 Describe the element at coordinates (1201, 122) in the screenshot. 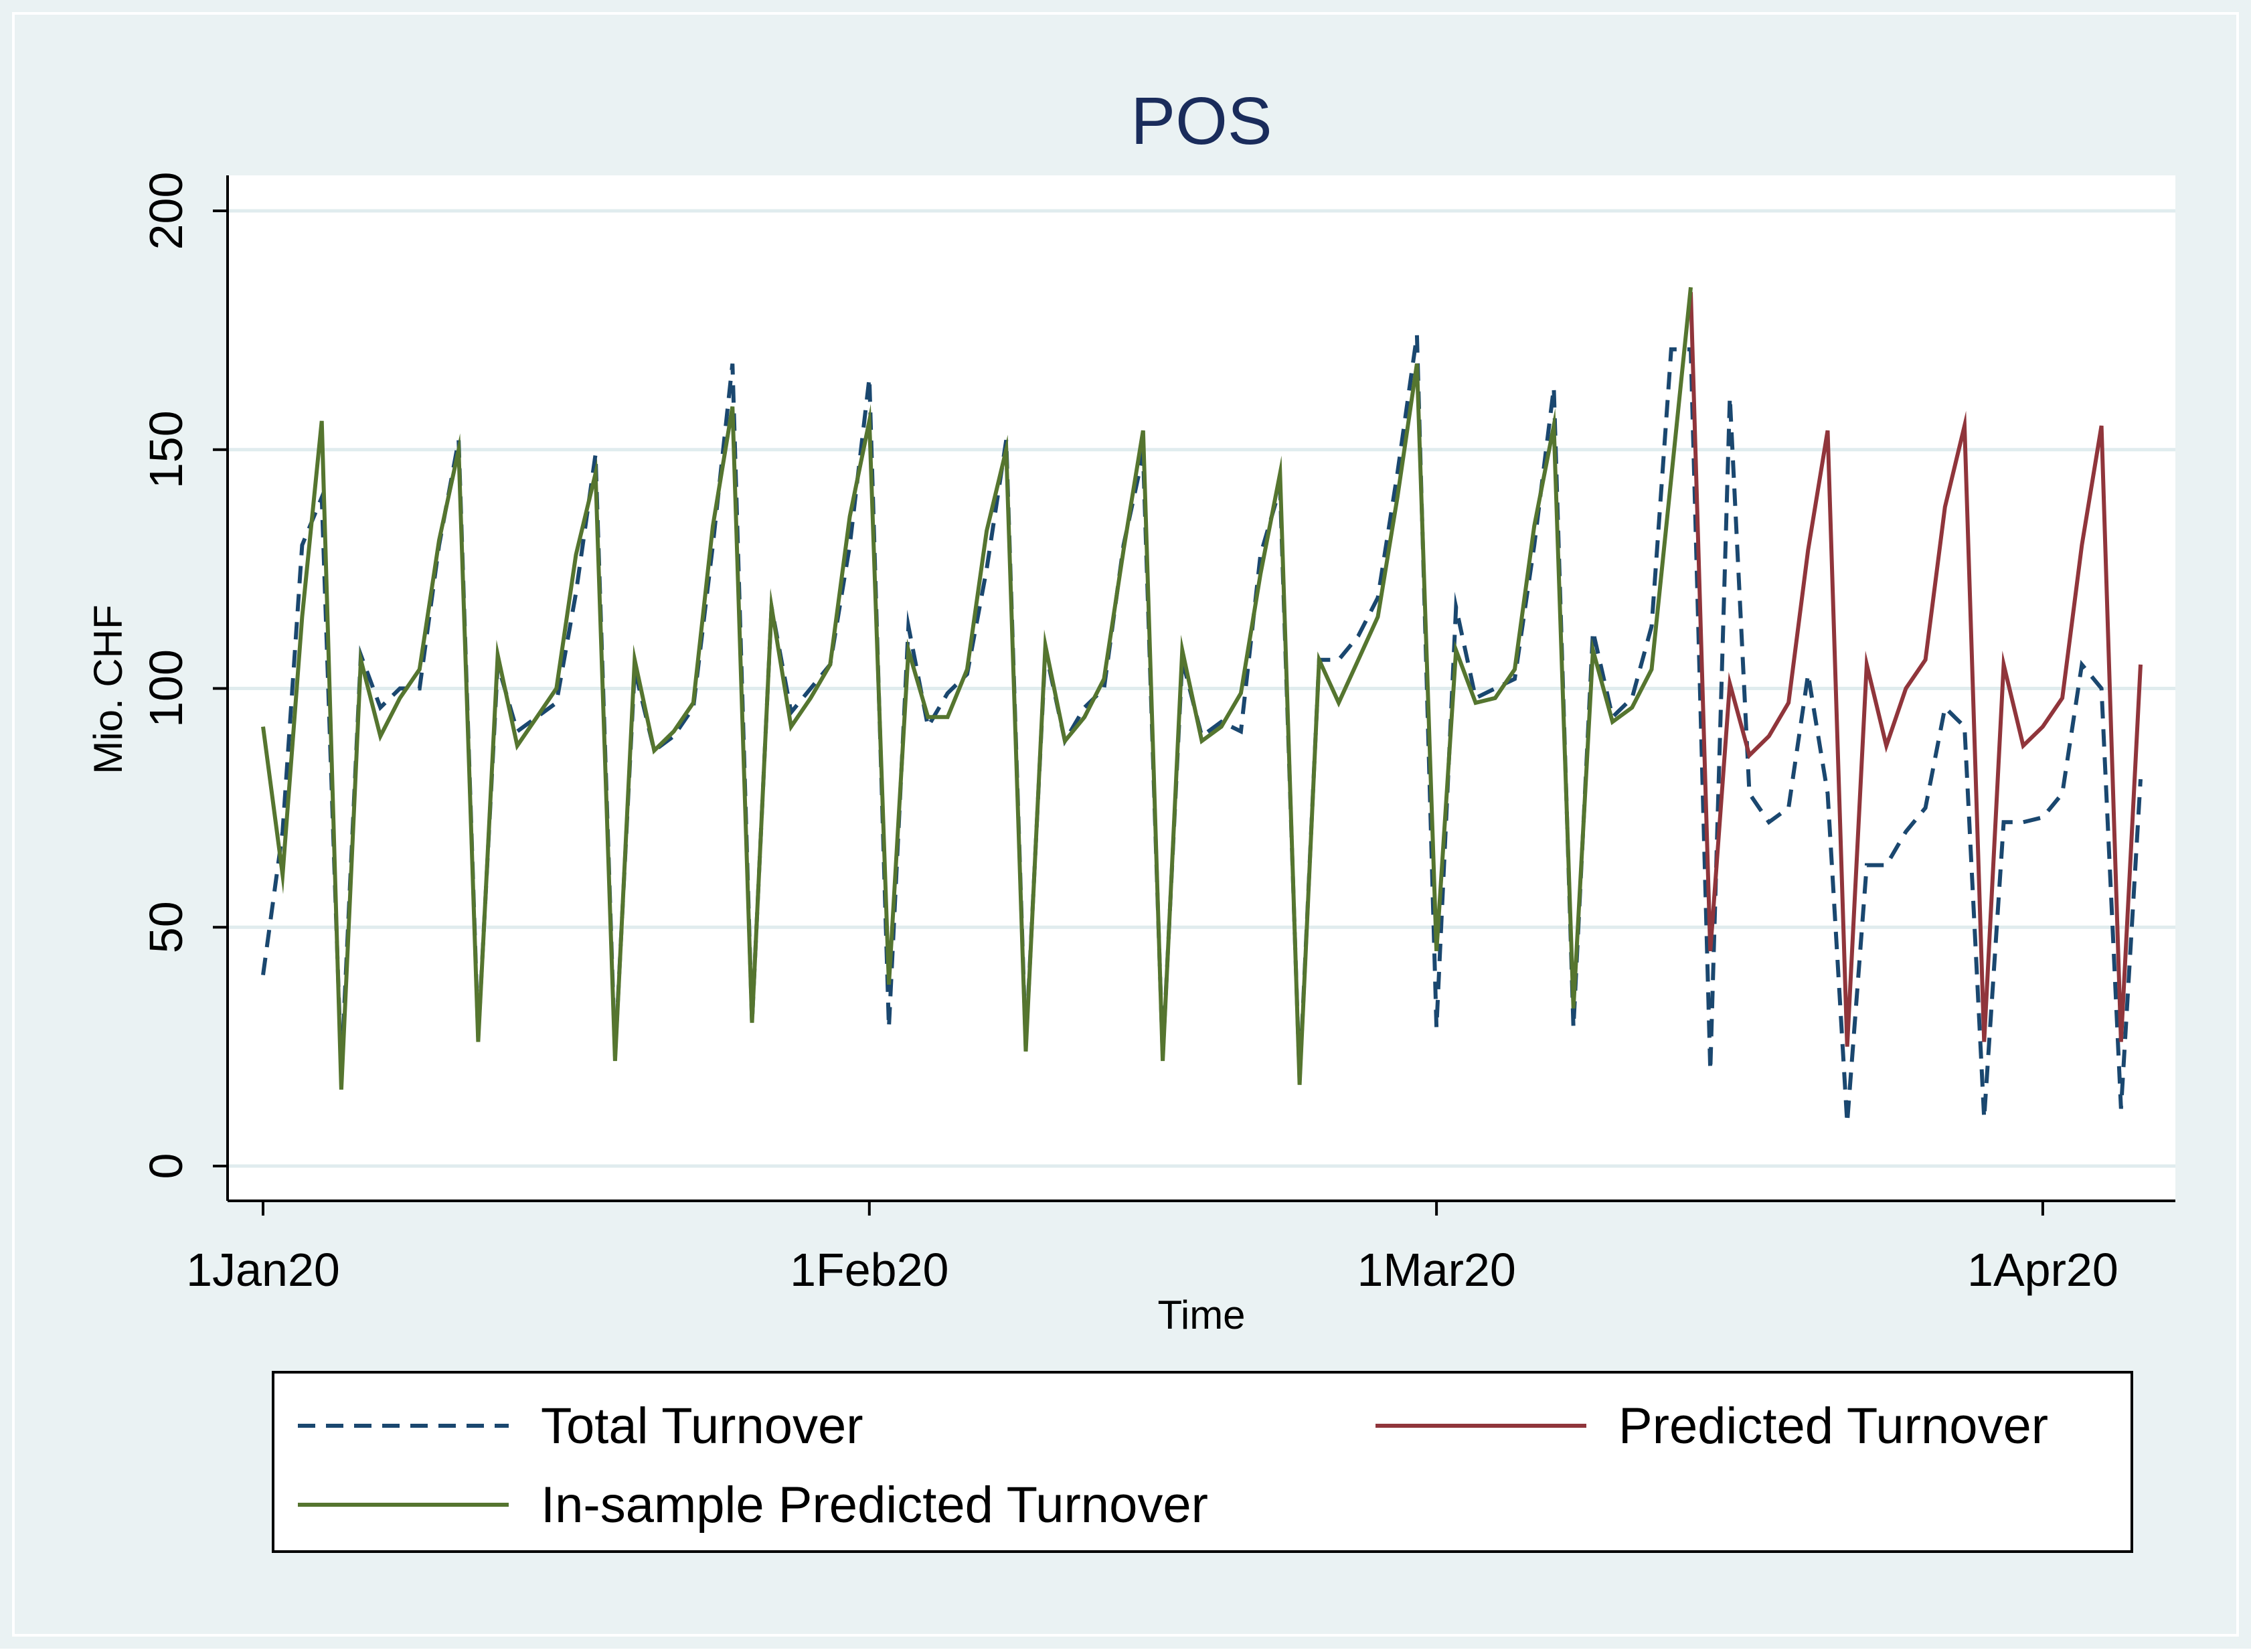

I see `chart-title: POS` at that location.